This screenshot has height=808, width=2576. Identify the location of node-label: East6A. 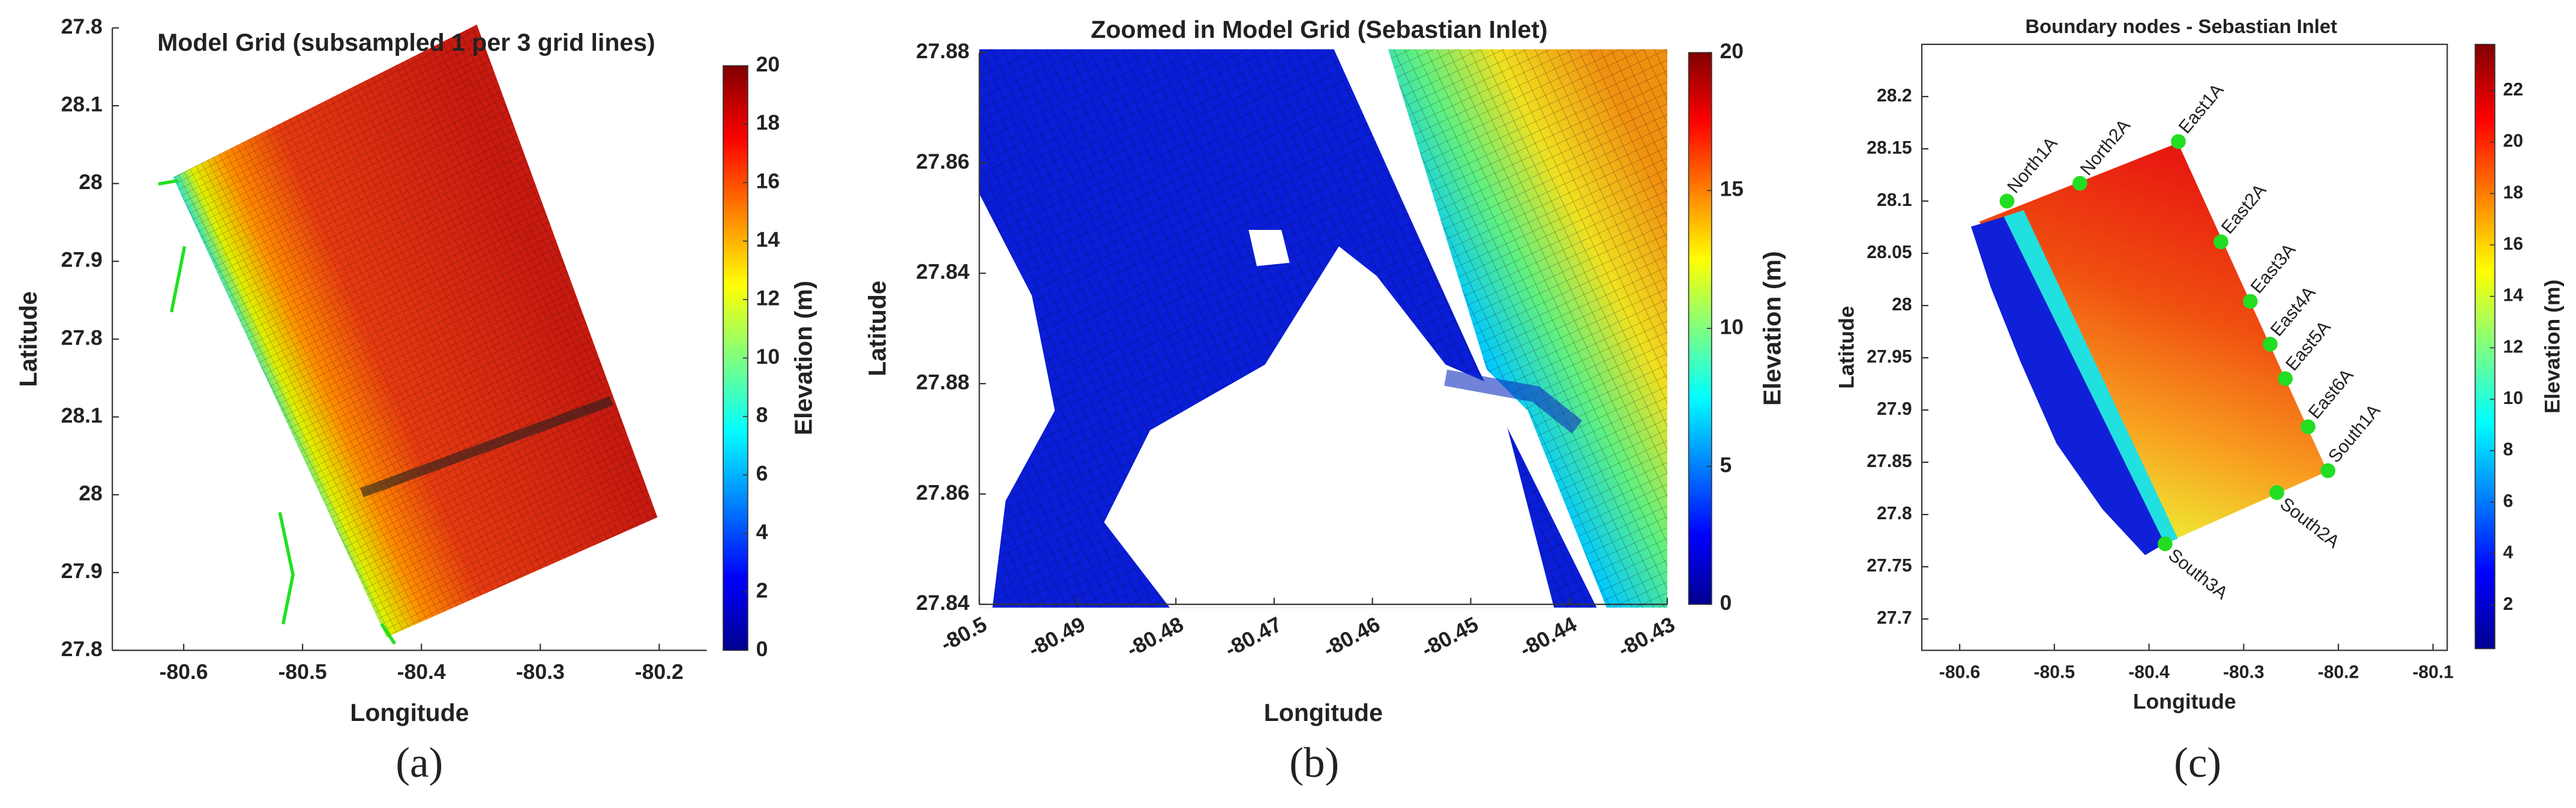
(2331, 394).